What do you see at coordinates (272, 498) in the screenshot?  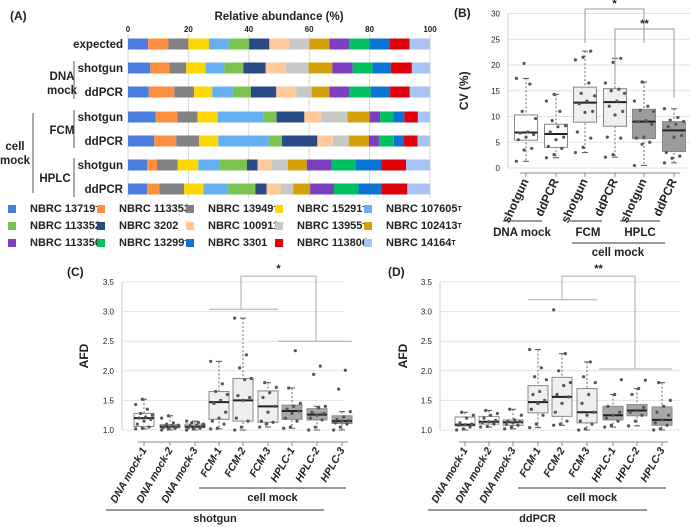 I see `group-label: cell mock` at bounding box center [272, 498].